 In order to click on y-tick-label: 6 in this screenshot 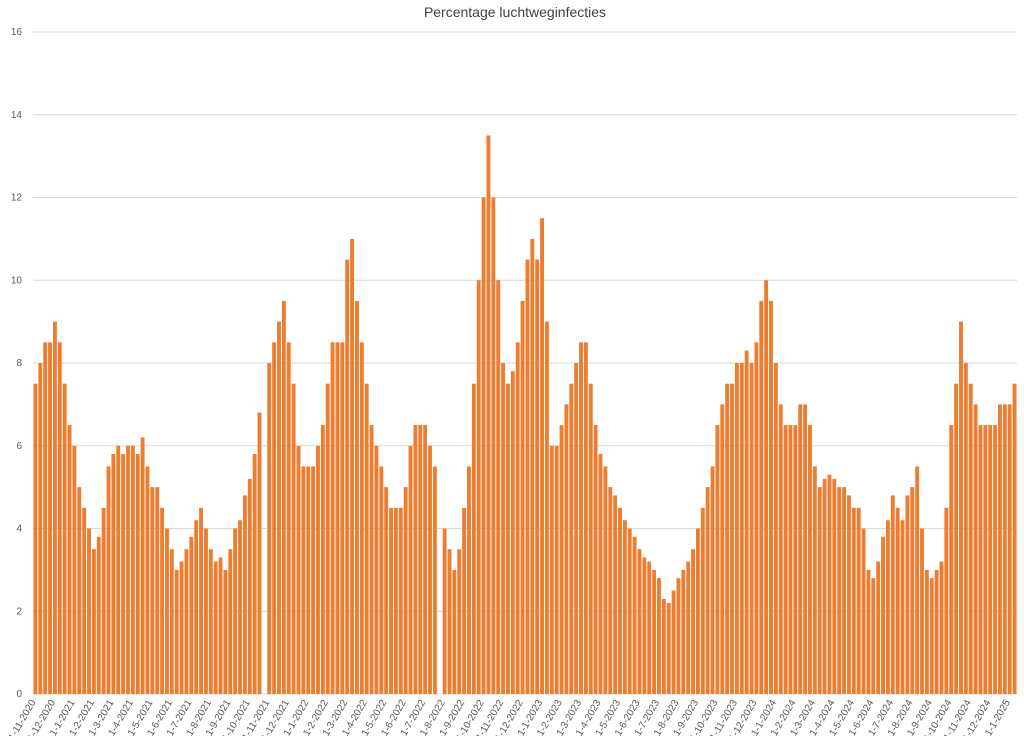, I will do `click(19, 446)`.